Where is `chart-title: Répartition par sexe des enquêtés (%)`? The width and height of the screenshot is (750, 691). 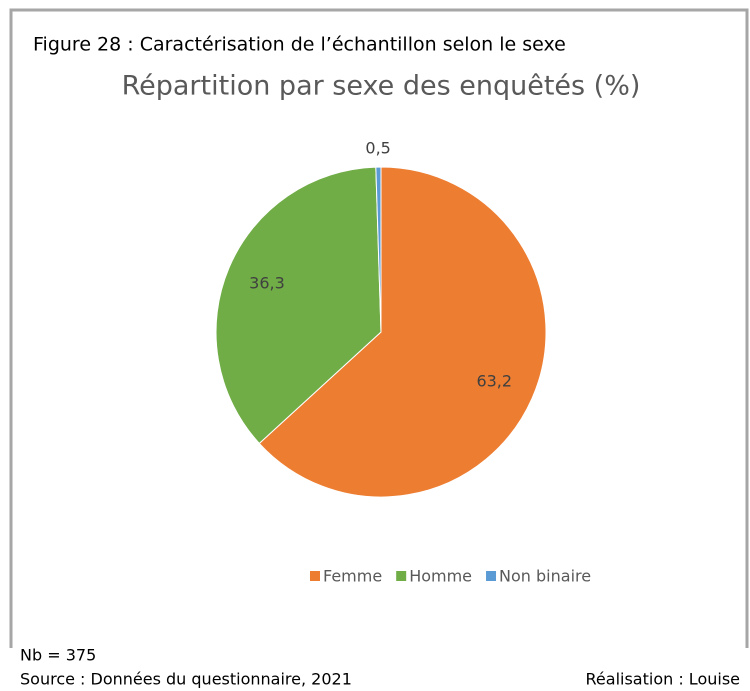 chart-title: Répartition par sexe des enquêtés (%) is located at coordinates (381, 86).